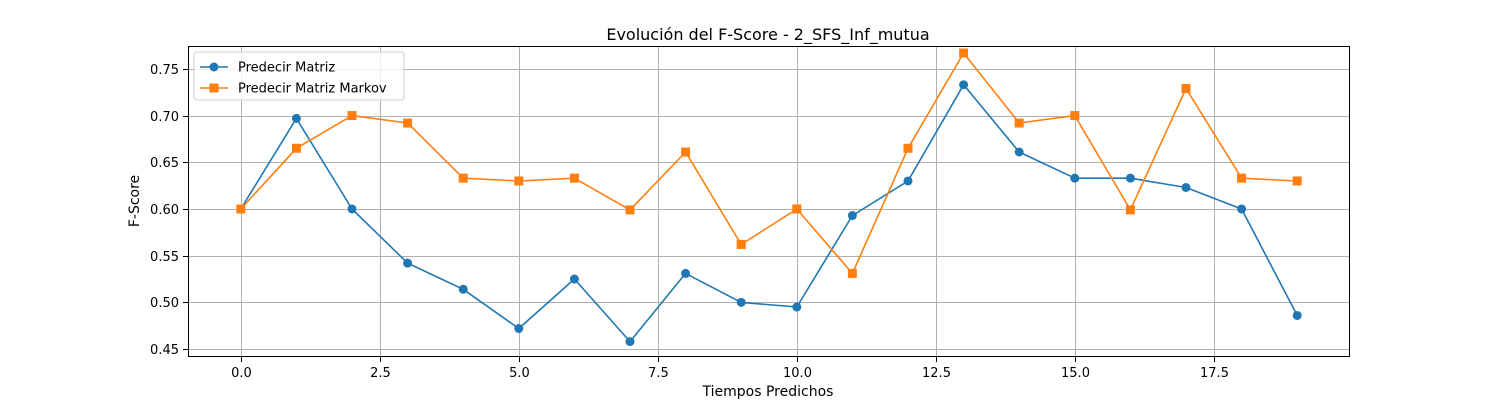  What do you see at coordinates (658, 373) in the screenshot?
I see `x-tick-label: 7.5` at bounding box center [658, 373].